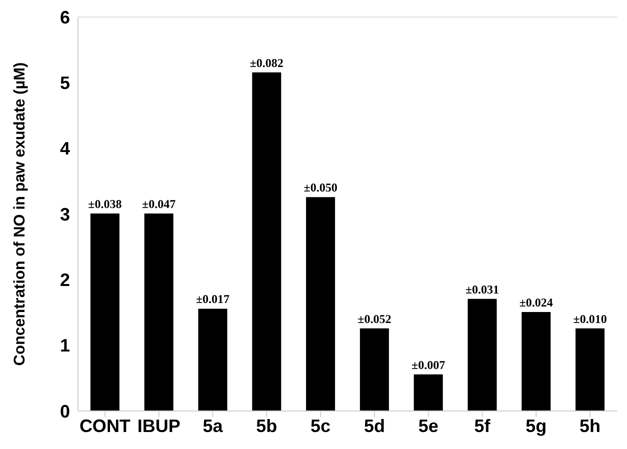  What do you see at coordinates (536, 303) in the screenshot?
I see `annotation: ±0.024` at bounding box center [536, 303].